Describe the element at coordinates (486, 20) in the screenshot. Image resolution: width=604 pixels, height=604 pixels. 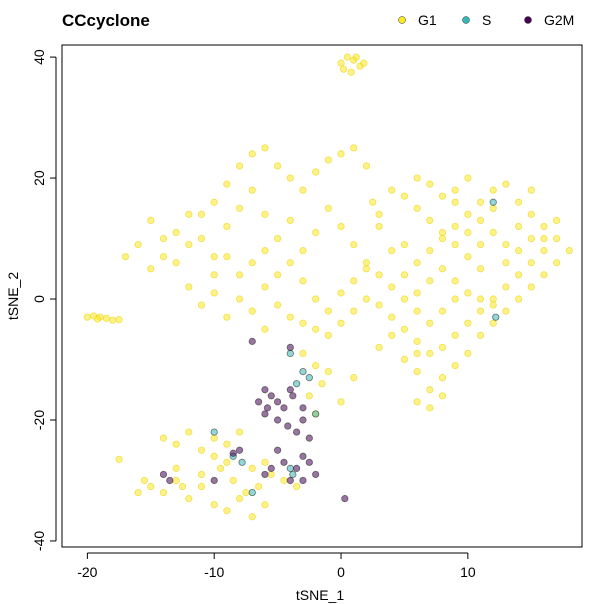
I see `legend: G1 S G2M` at that location.